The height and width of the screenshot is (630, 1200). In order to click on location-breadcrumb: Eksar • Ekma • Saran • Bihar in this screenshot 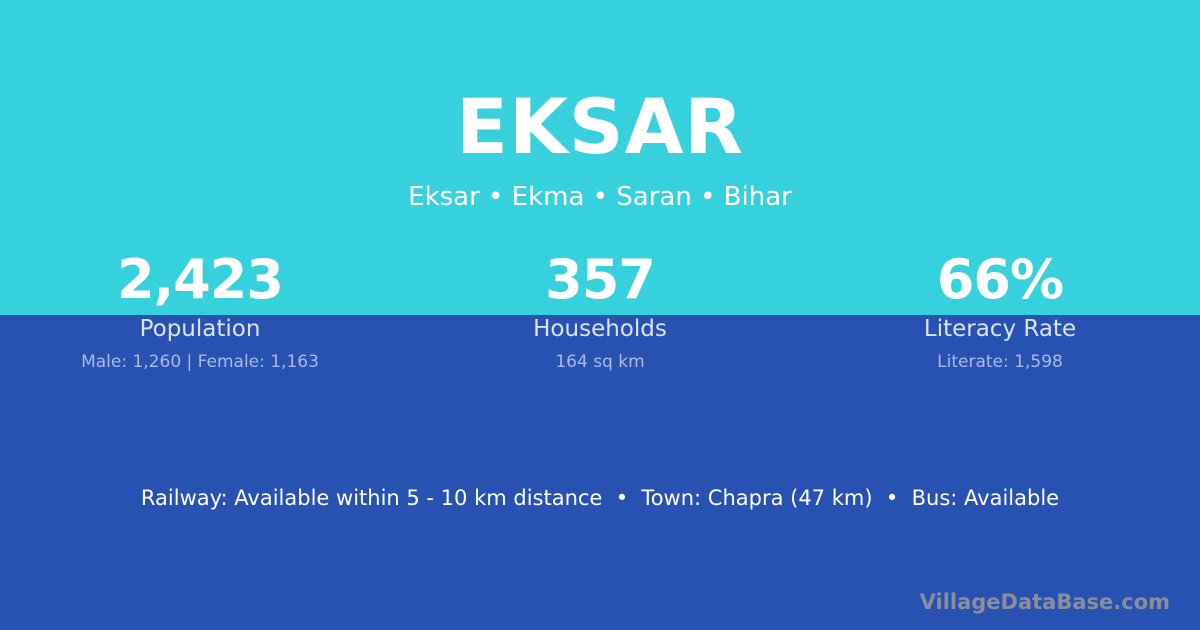, I will do `click(600, 197)`.